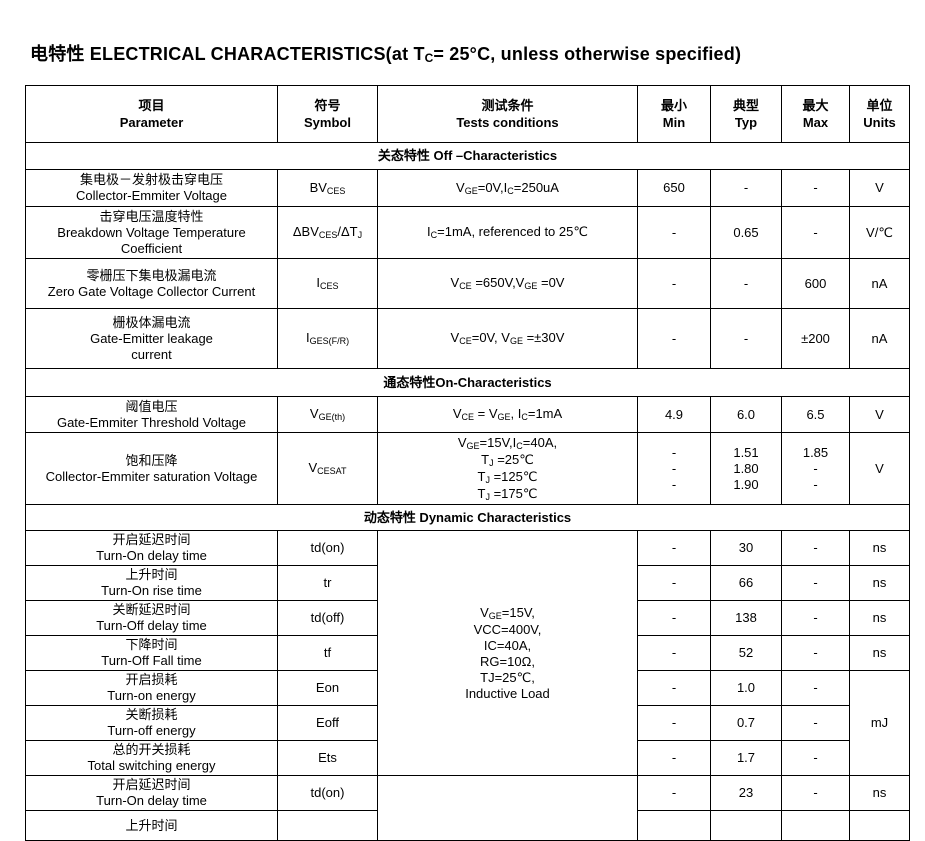  Describe the element at coordinates (746, 723) in the screenshot. I see `typ-cell: 0.7` at that location.